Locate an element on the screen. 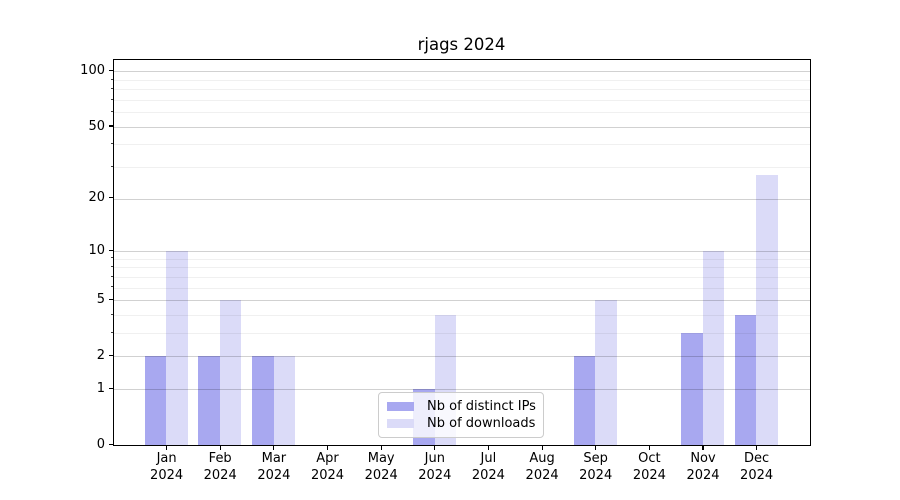 This screenshot has height=500, width=900. xtick-year-jul: 2024 is located at coordinates (488, 475).